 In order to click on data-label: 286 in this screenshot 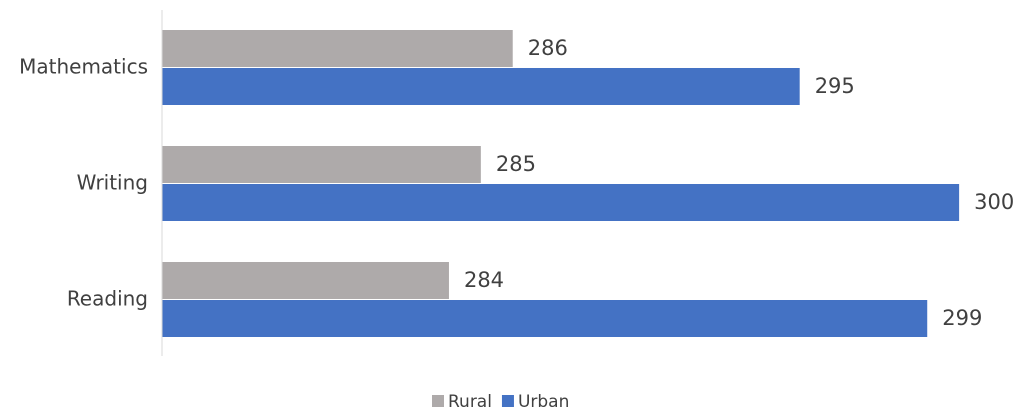, I will do `click(548, 48)`.